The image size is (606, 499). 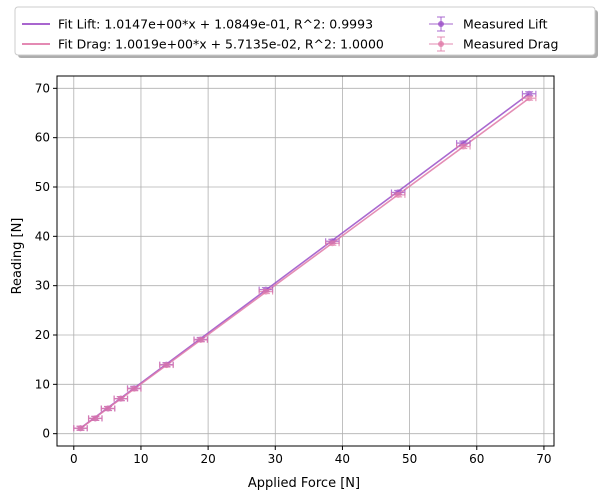 I want to click on y-tick-label: 0, so click(x=46, y=434).